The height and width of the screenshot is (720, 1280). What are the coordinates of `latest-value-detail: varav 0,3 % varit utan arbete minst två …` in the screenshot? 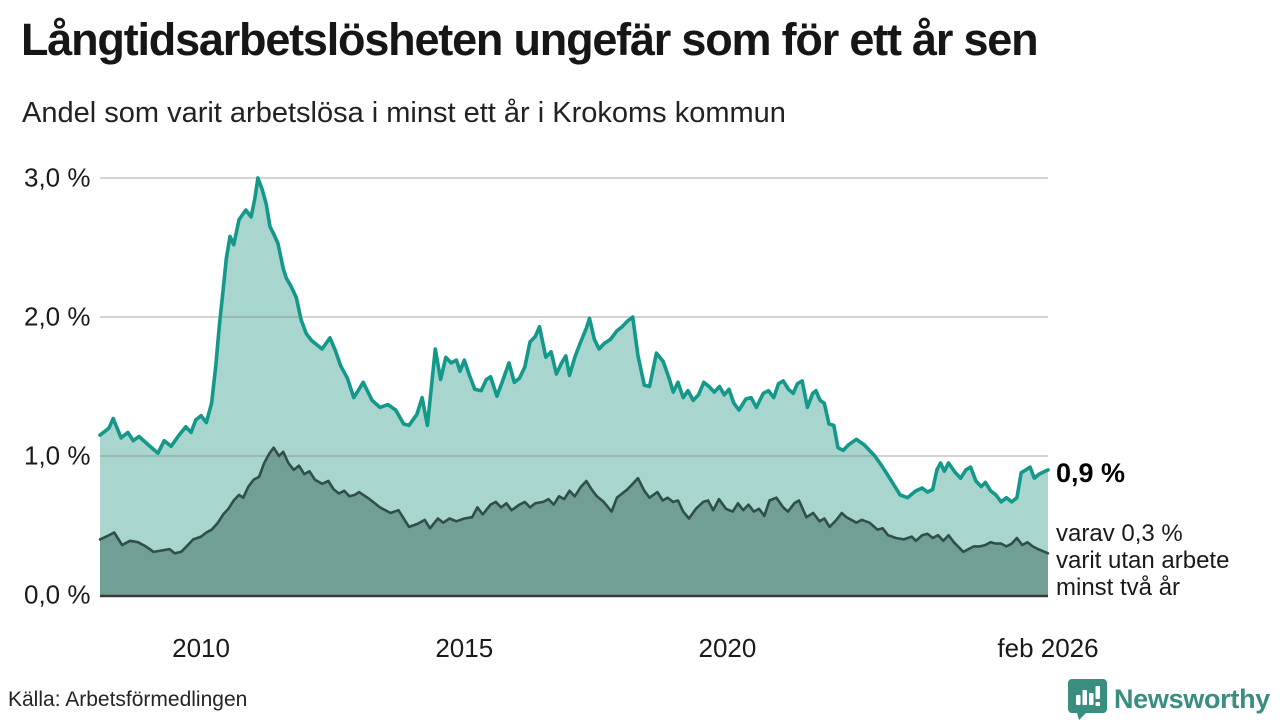 It's located at (1142, 560).